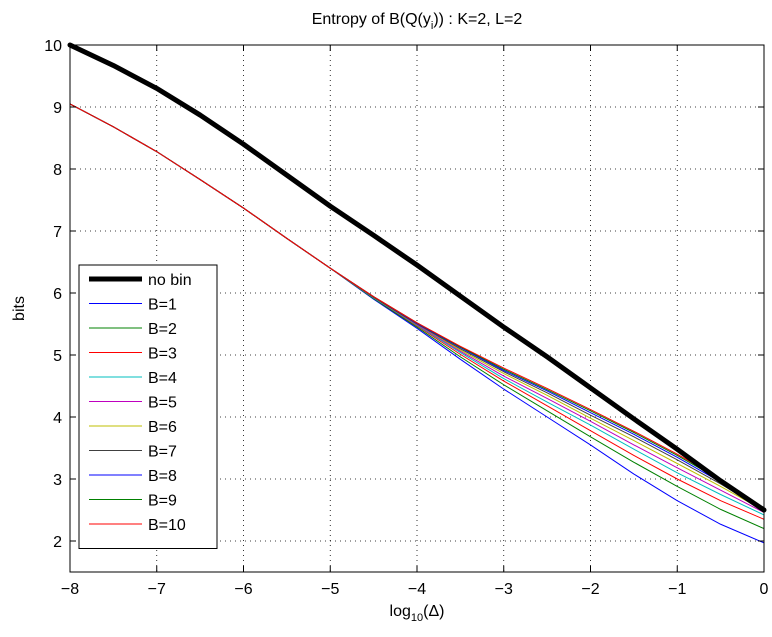  What do you see at coordinates (162, 305) in the screenshot?
I see `legend-label: B=1` at bounding box center [162, 305].